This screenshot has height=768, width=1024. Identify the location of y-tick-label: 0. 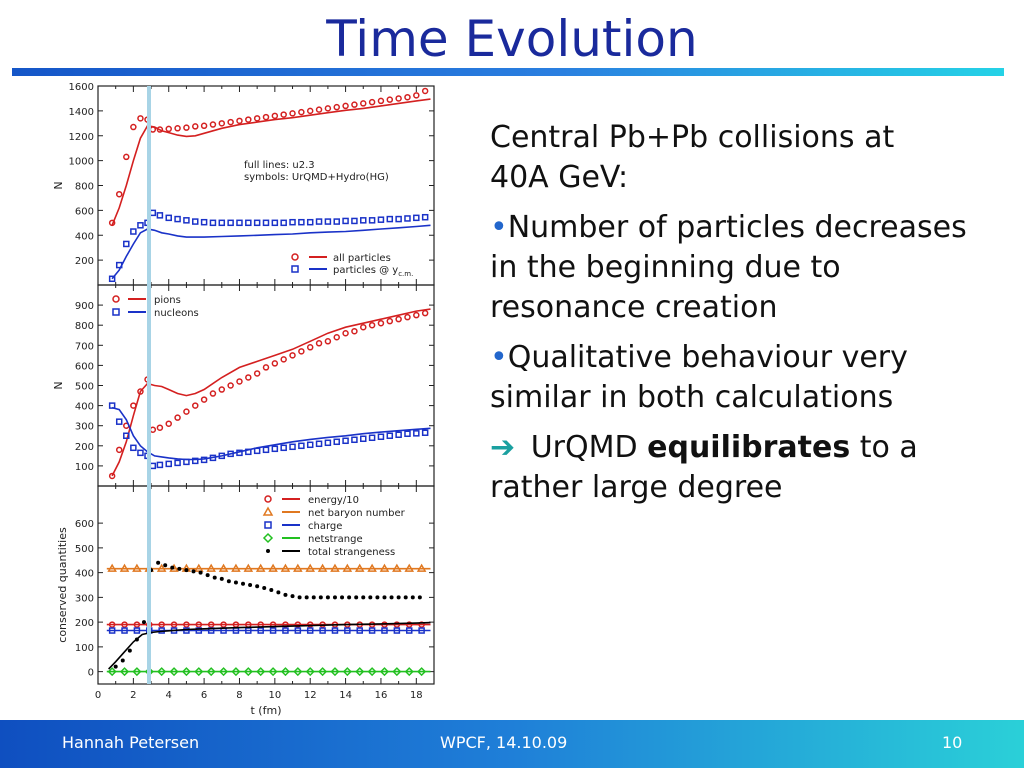
(91, 673).